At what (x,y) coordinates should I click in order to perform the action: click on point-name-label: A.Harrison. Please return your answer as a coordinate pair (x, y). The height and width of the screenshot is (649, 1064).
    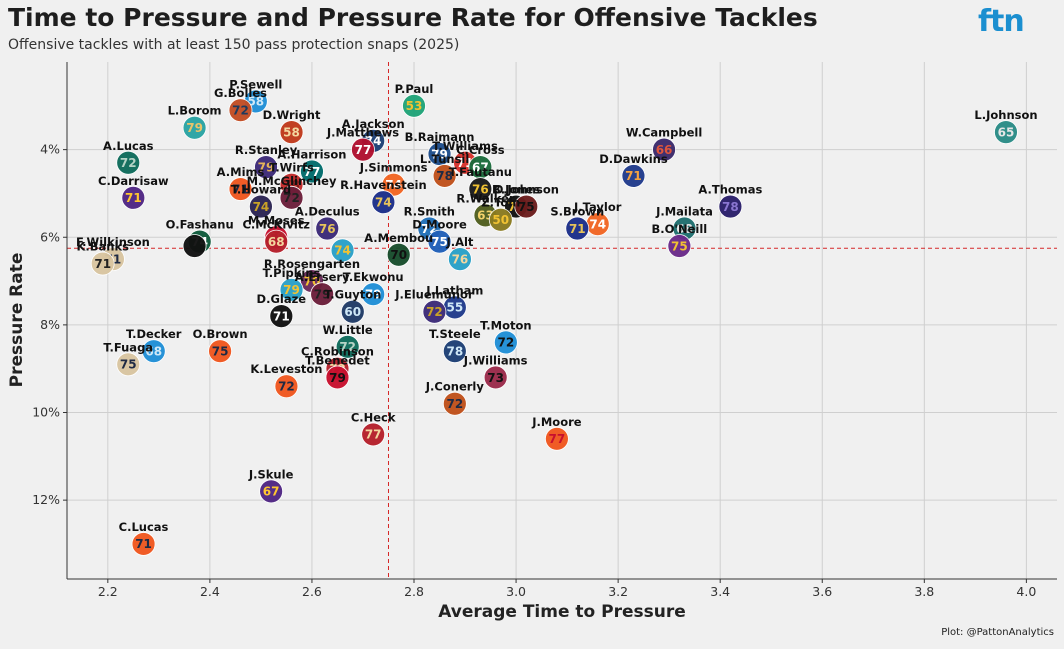
    Looking at the image, I should click on (311, 155).